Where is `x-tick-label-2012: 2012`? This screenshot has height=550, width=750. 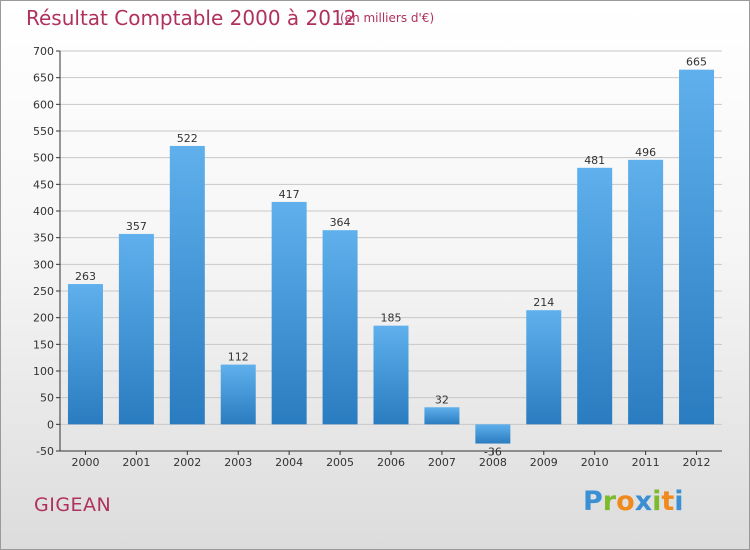
x-tick-label-2012: 2012 is located at coordinates (697, 462).